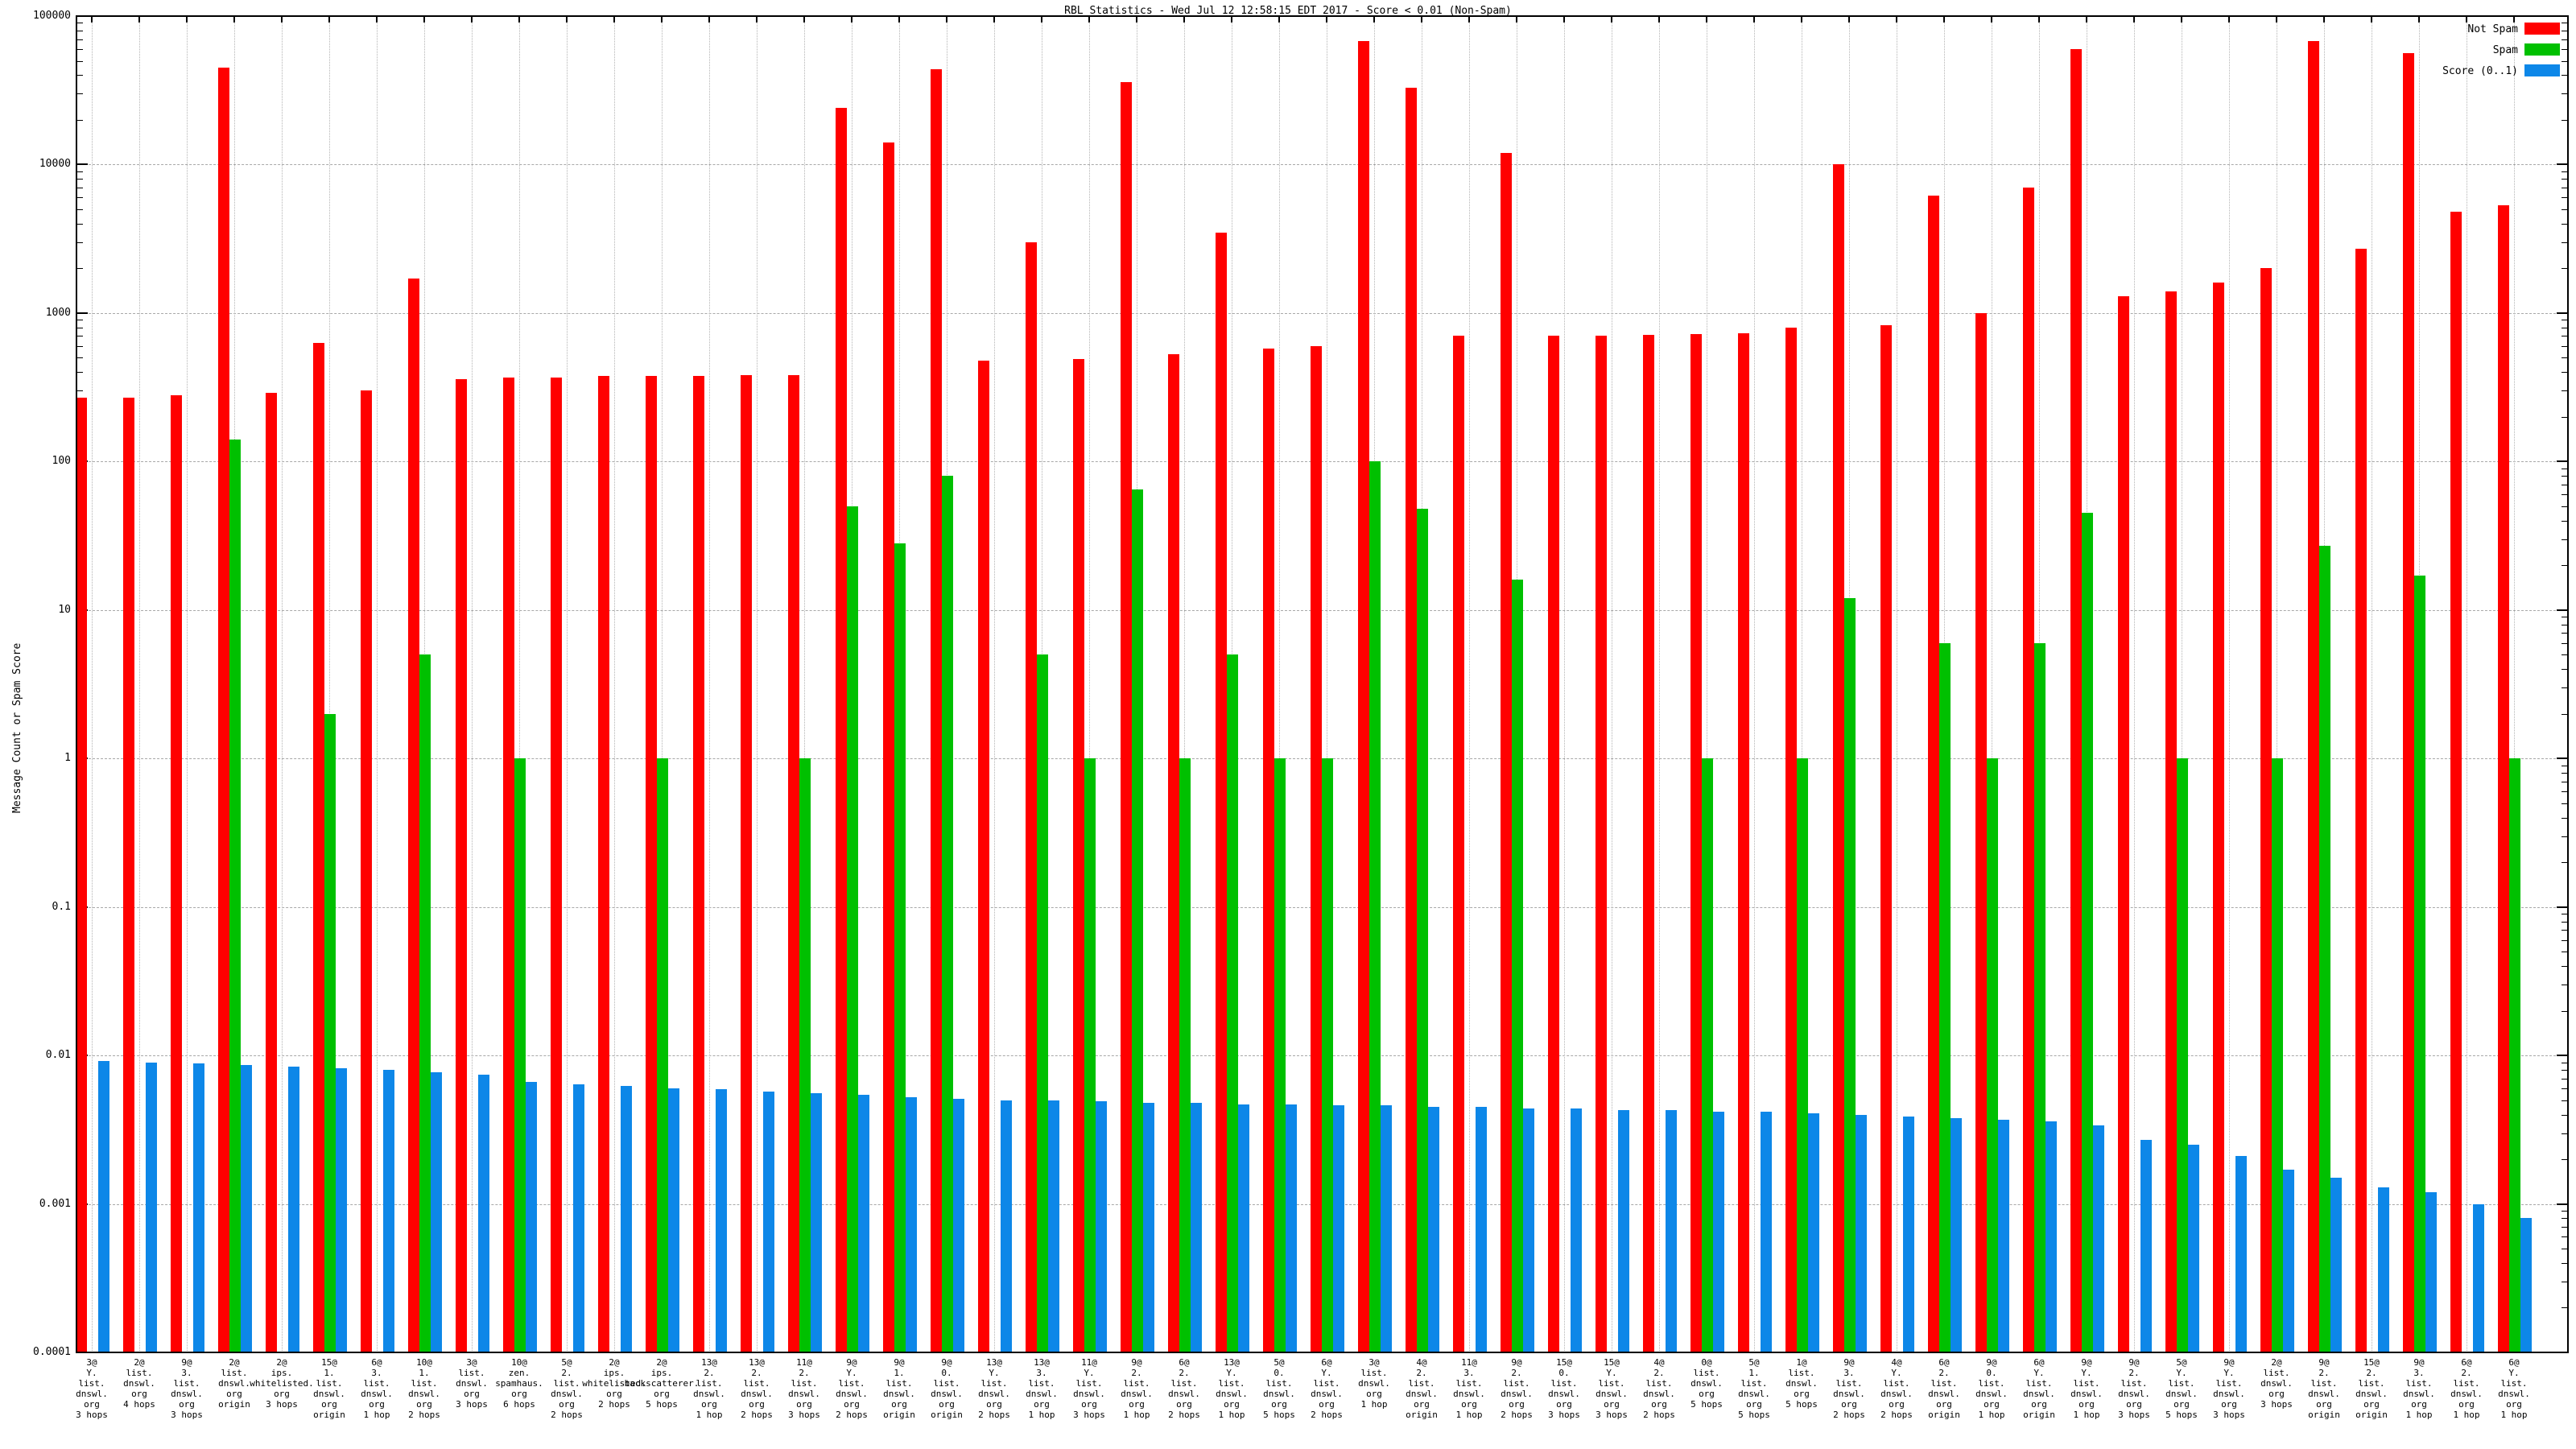 The image size is (2576, 1449). Describe the element at coordinates (2039, 1388) in the screenshot. I see `x-category-label: 6@ Y. list. dnswl. org origin` at that location.